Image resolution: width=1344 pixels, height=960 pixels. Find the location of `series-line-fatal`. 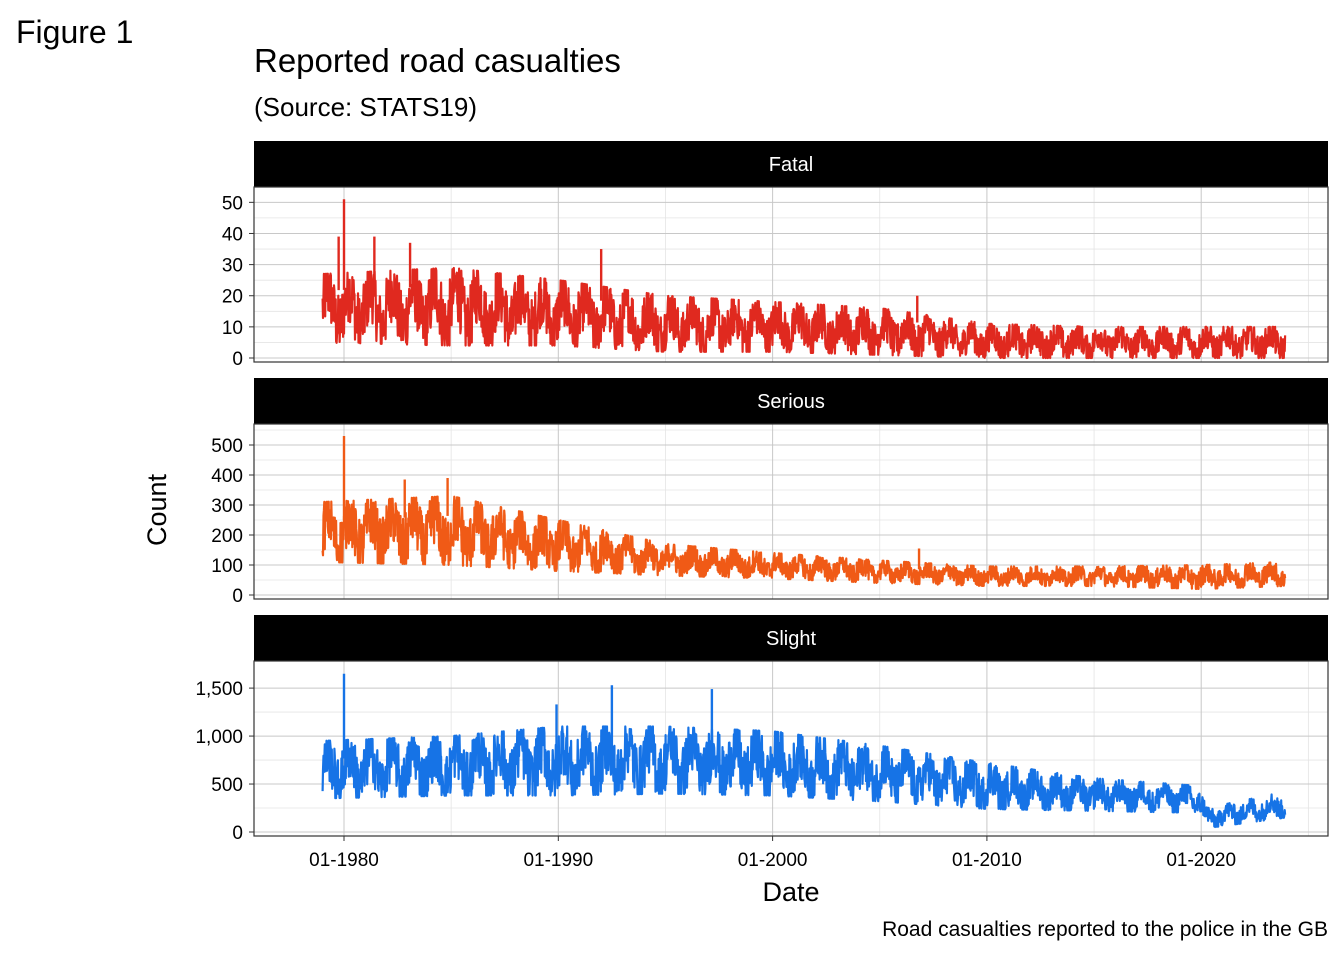

series-line-fatal is located at coordinates (804, 313).